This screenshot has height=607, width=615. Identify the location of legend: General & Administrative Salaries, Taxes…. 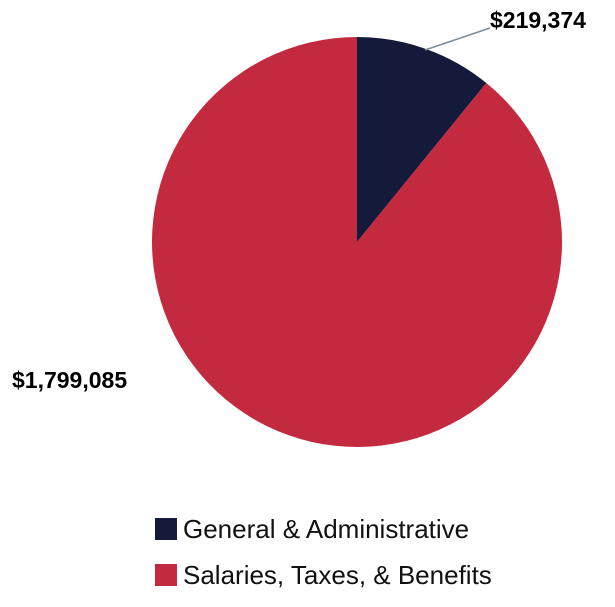
(375, 560).